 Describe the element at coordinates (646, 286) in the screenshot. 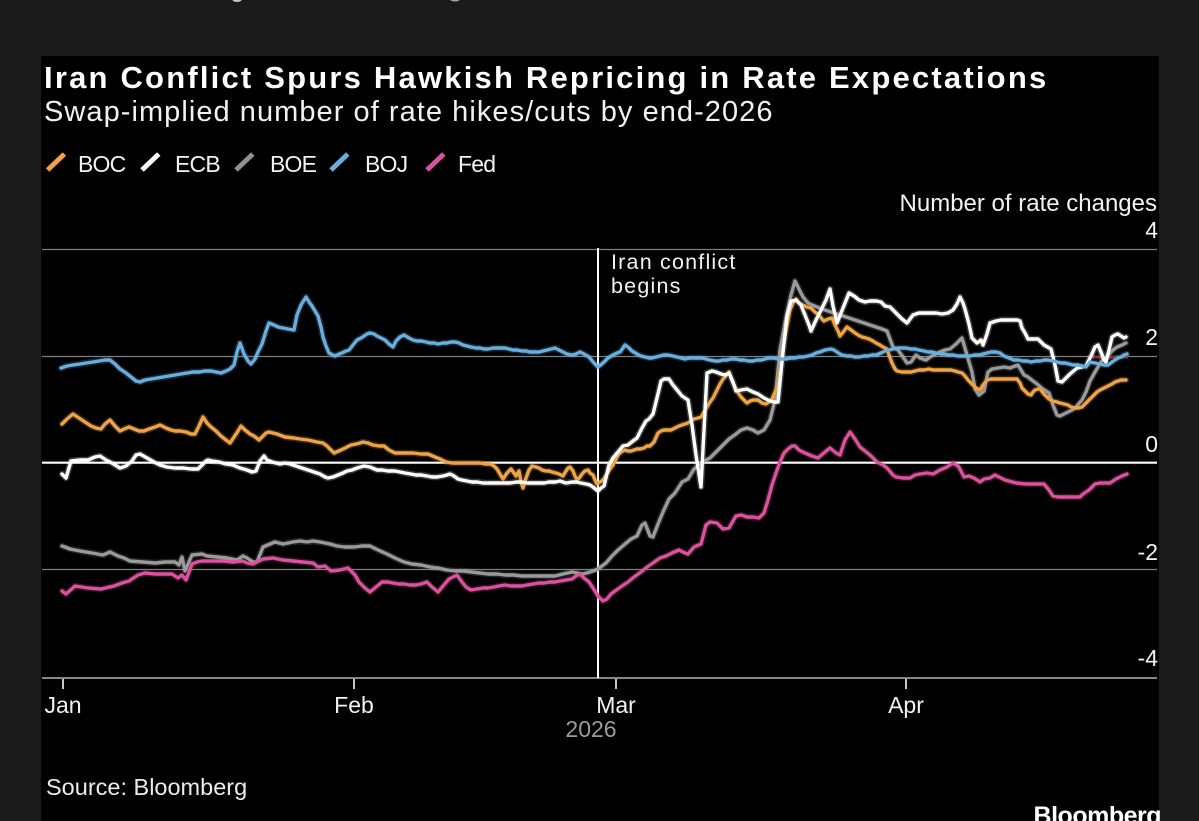

I see `svg-text: begins` at that location.